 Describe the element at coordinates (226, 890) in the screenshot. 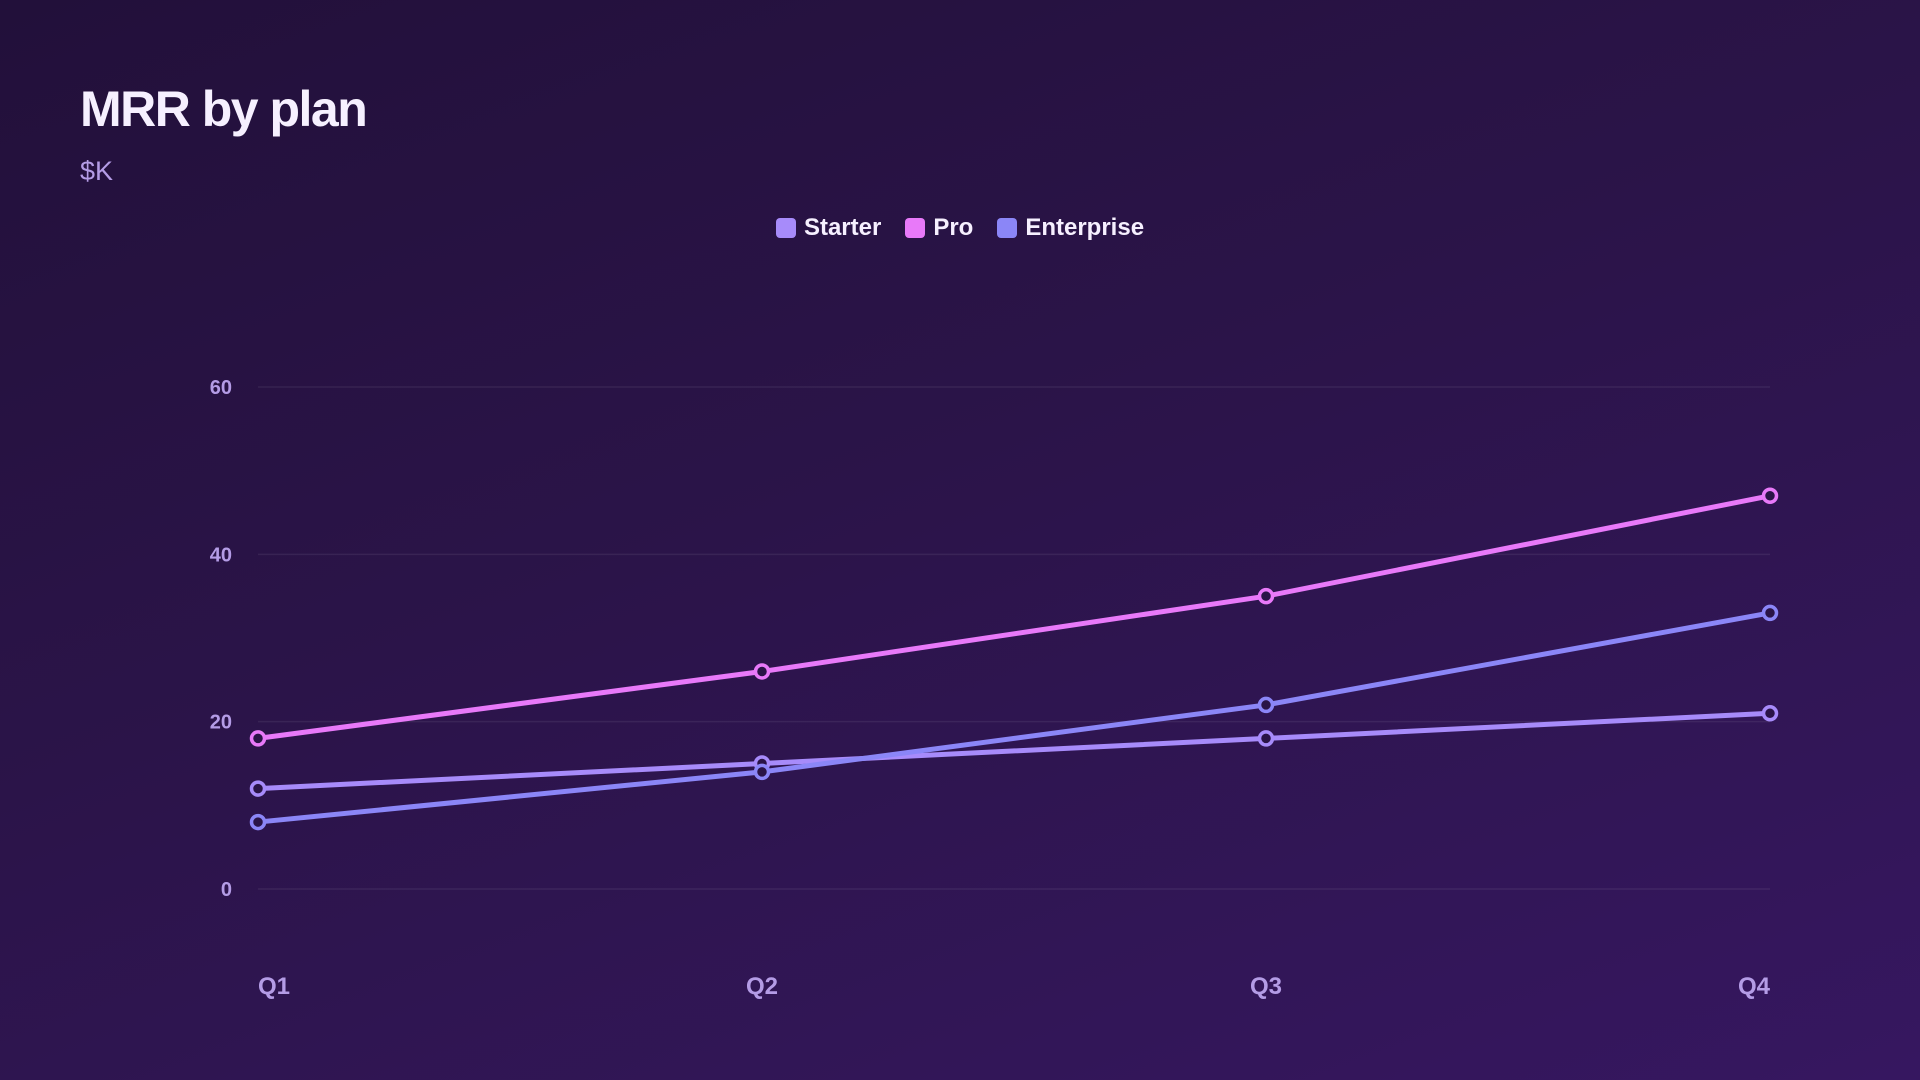

I see `y-tick-label-0: 0` at that location.